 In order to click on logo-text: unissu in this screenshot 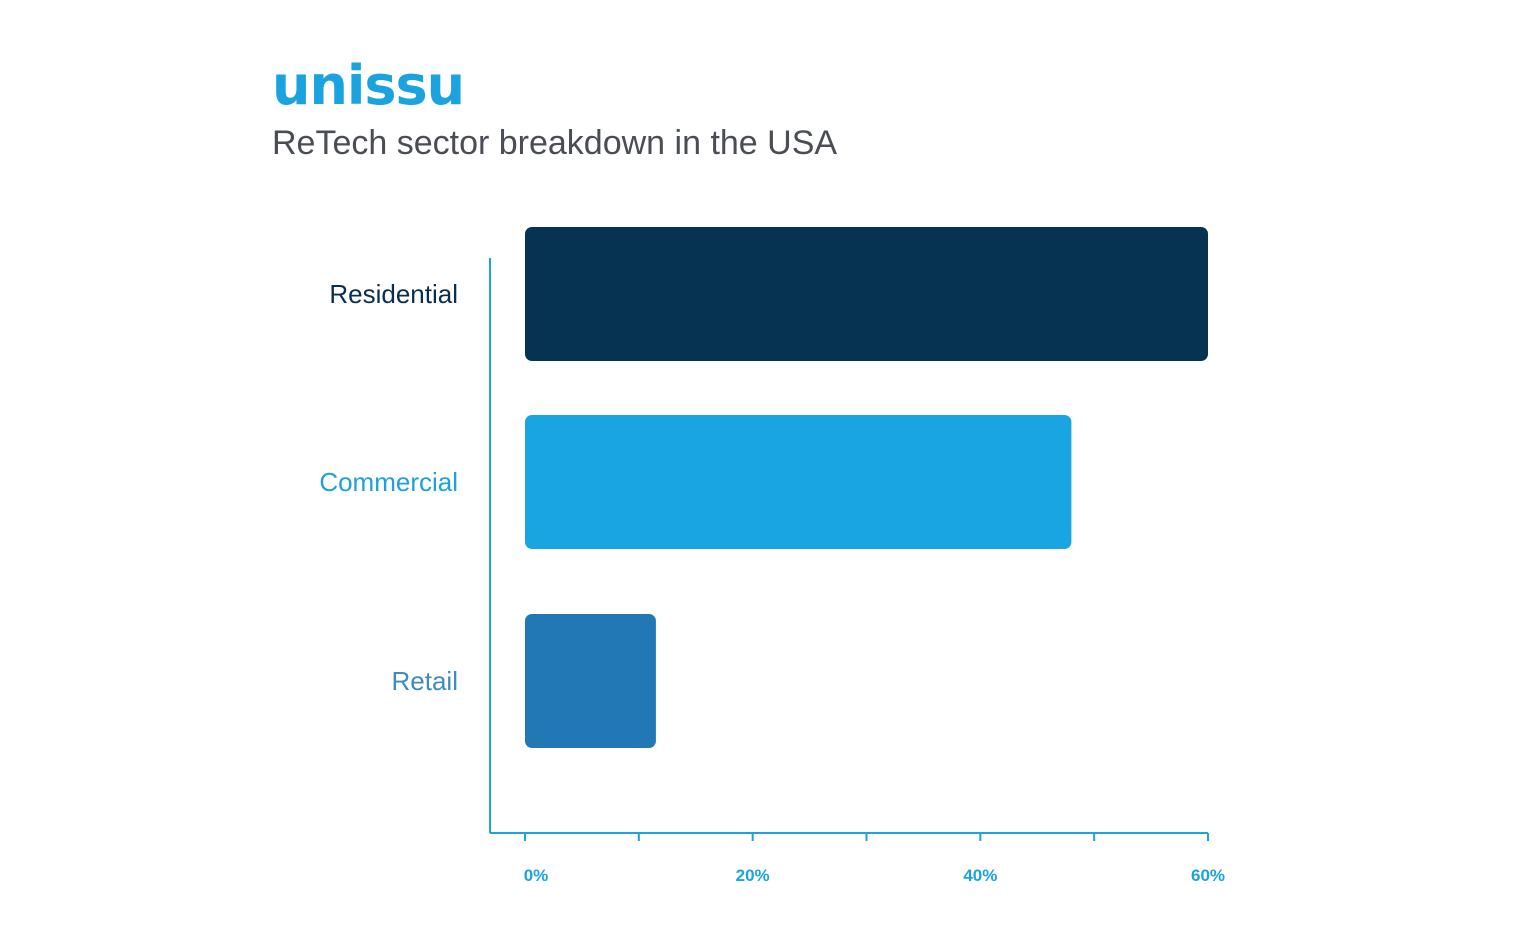, I will do `click(368, 85)`.